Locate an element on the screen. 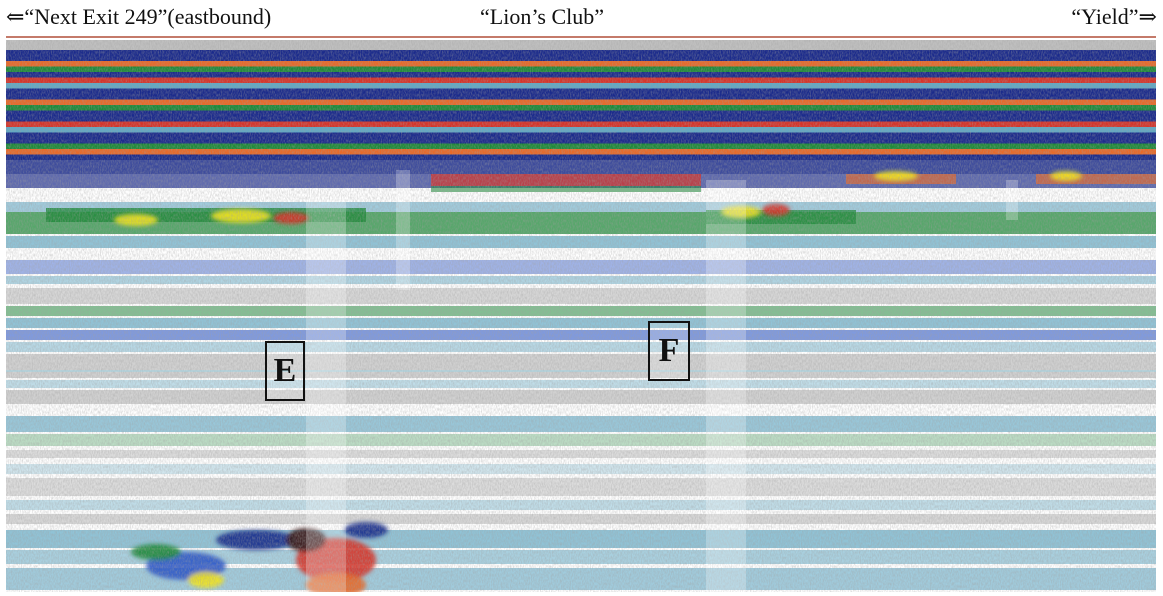 The width and height of the screenshot is (1163, 596). header-rule is located at coordinates (581, 37).